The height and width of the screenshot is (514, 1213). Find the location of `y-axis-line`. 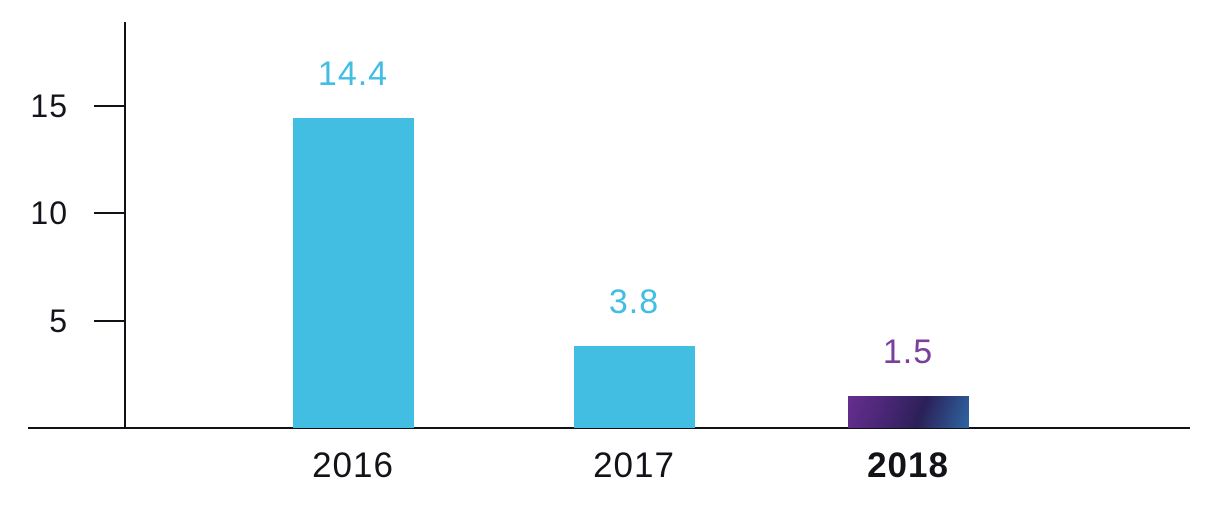

y-axis-line is located at coordinates (125, 225).